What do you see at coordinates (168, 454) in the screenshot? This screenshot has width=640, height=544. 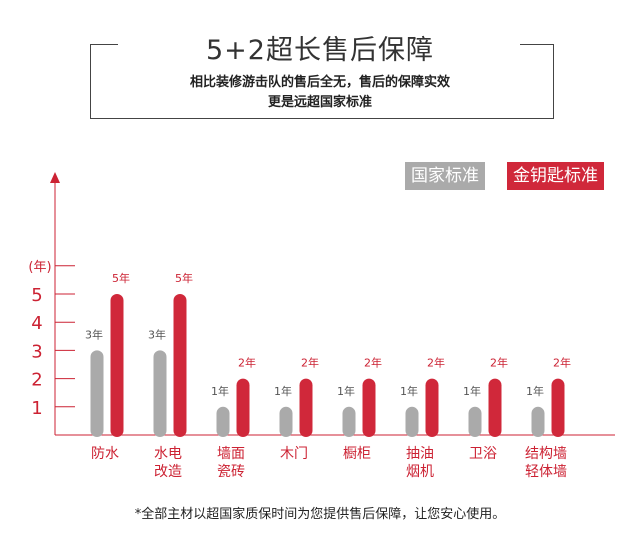 I see `category-label-1-0: 水电` at bounding box center [168, 454].